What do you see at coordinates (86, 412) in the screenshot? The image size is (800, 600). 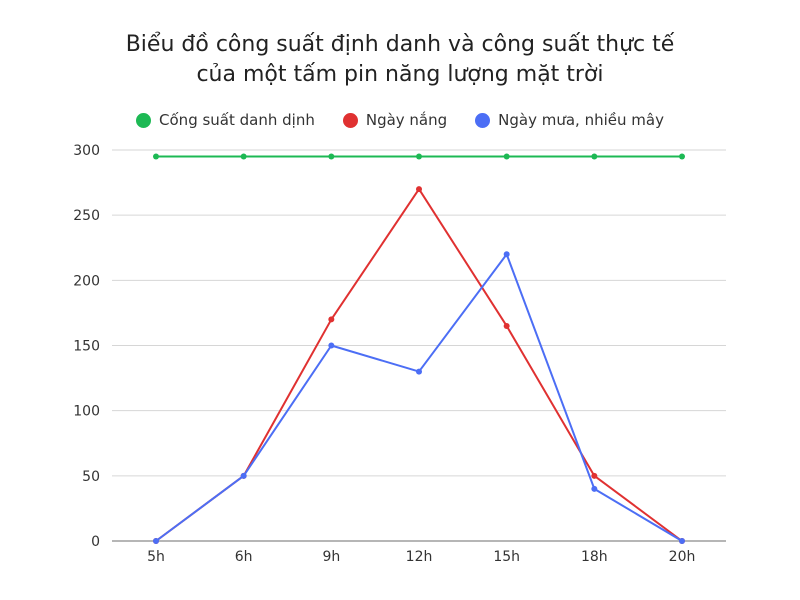 I see `y-tick-label: 100` at bounding box center [86, 412].